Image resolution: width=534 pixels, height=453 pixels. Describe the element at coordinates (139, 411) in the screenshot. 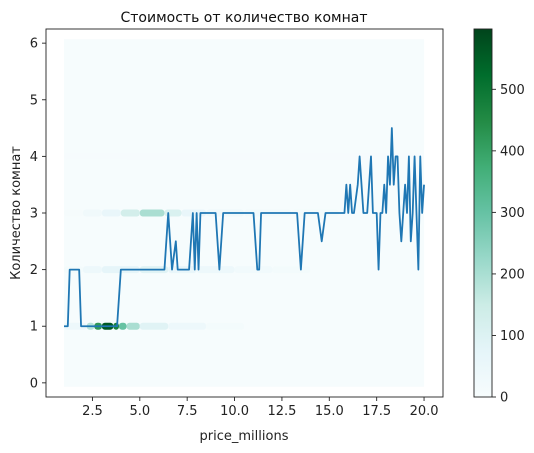

I see `x-tick-label: 5.0` at that location.